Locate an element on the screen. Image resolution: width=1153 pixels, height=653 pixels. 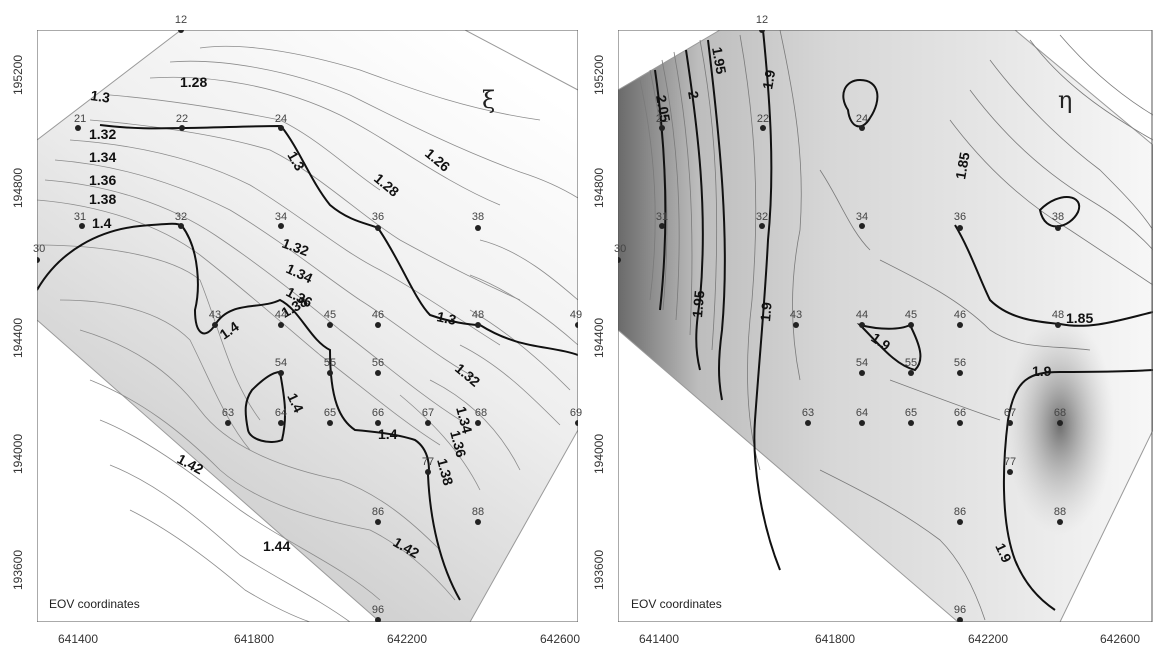
xi-x-tick-labels: 641400 641800 642200 642600 is located at coordinates (319, 639).